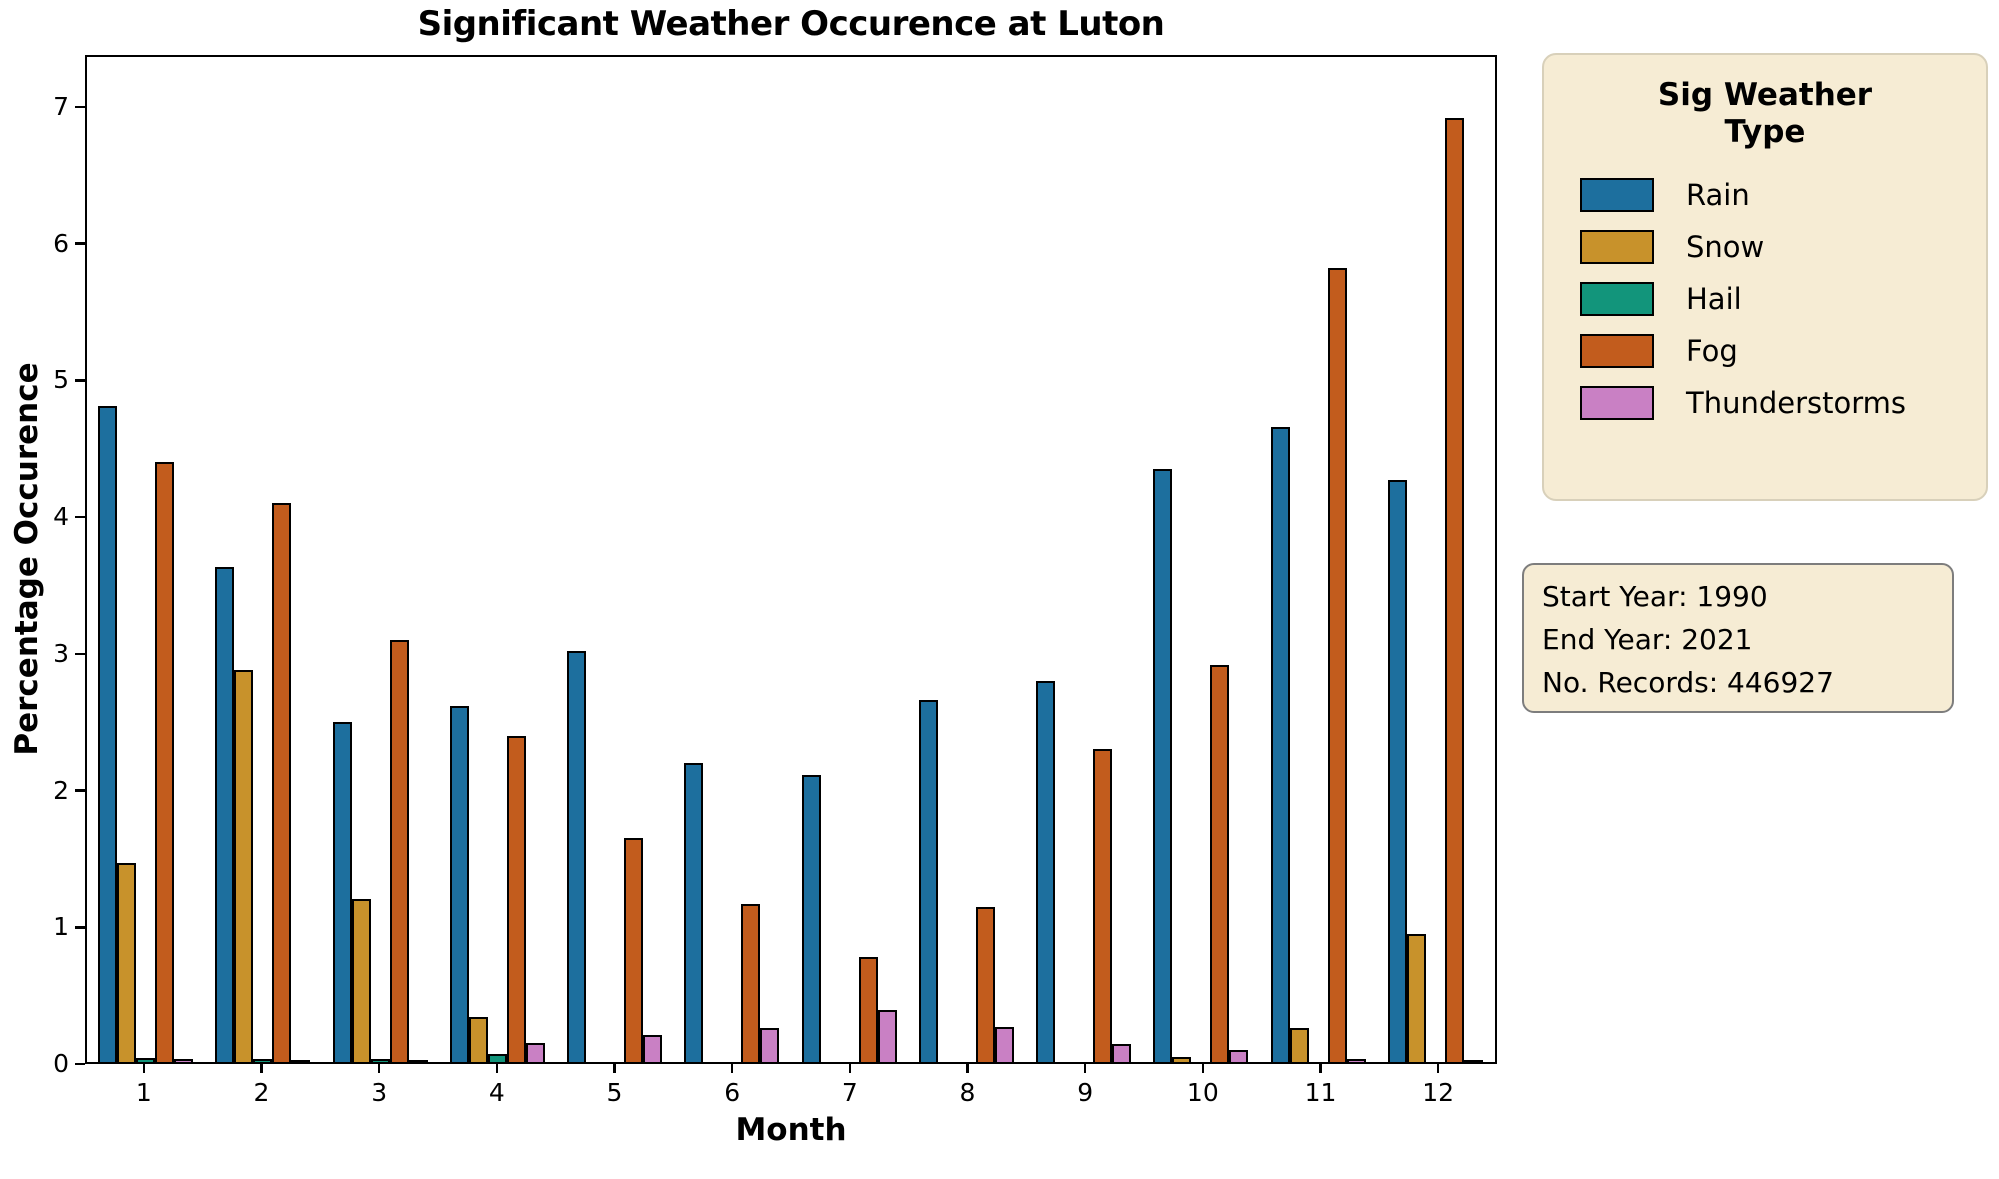  Describe the element at coordinates (1617, 247) in the screenshot. I see `legend-swatch-snow` at that location.